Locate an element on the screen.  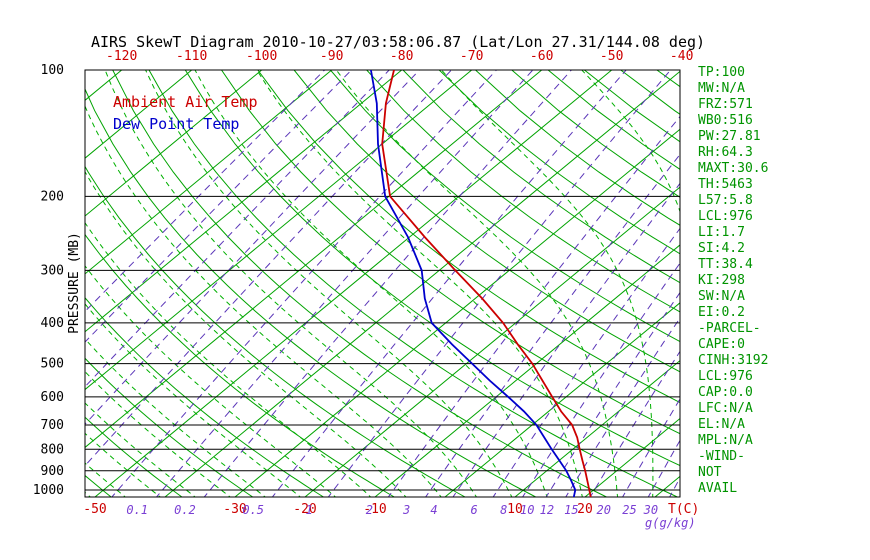
stat-line: AVAIL is located at coordinates (717, 488).